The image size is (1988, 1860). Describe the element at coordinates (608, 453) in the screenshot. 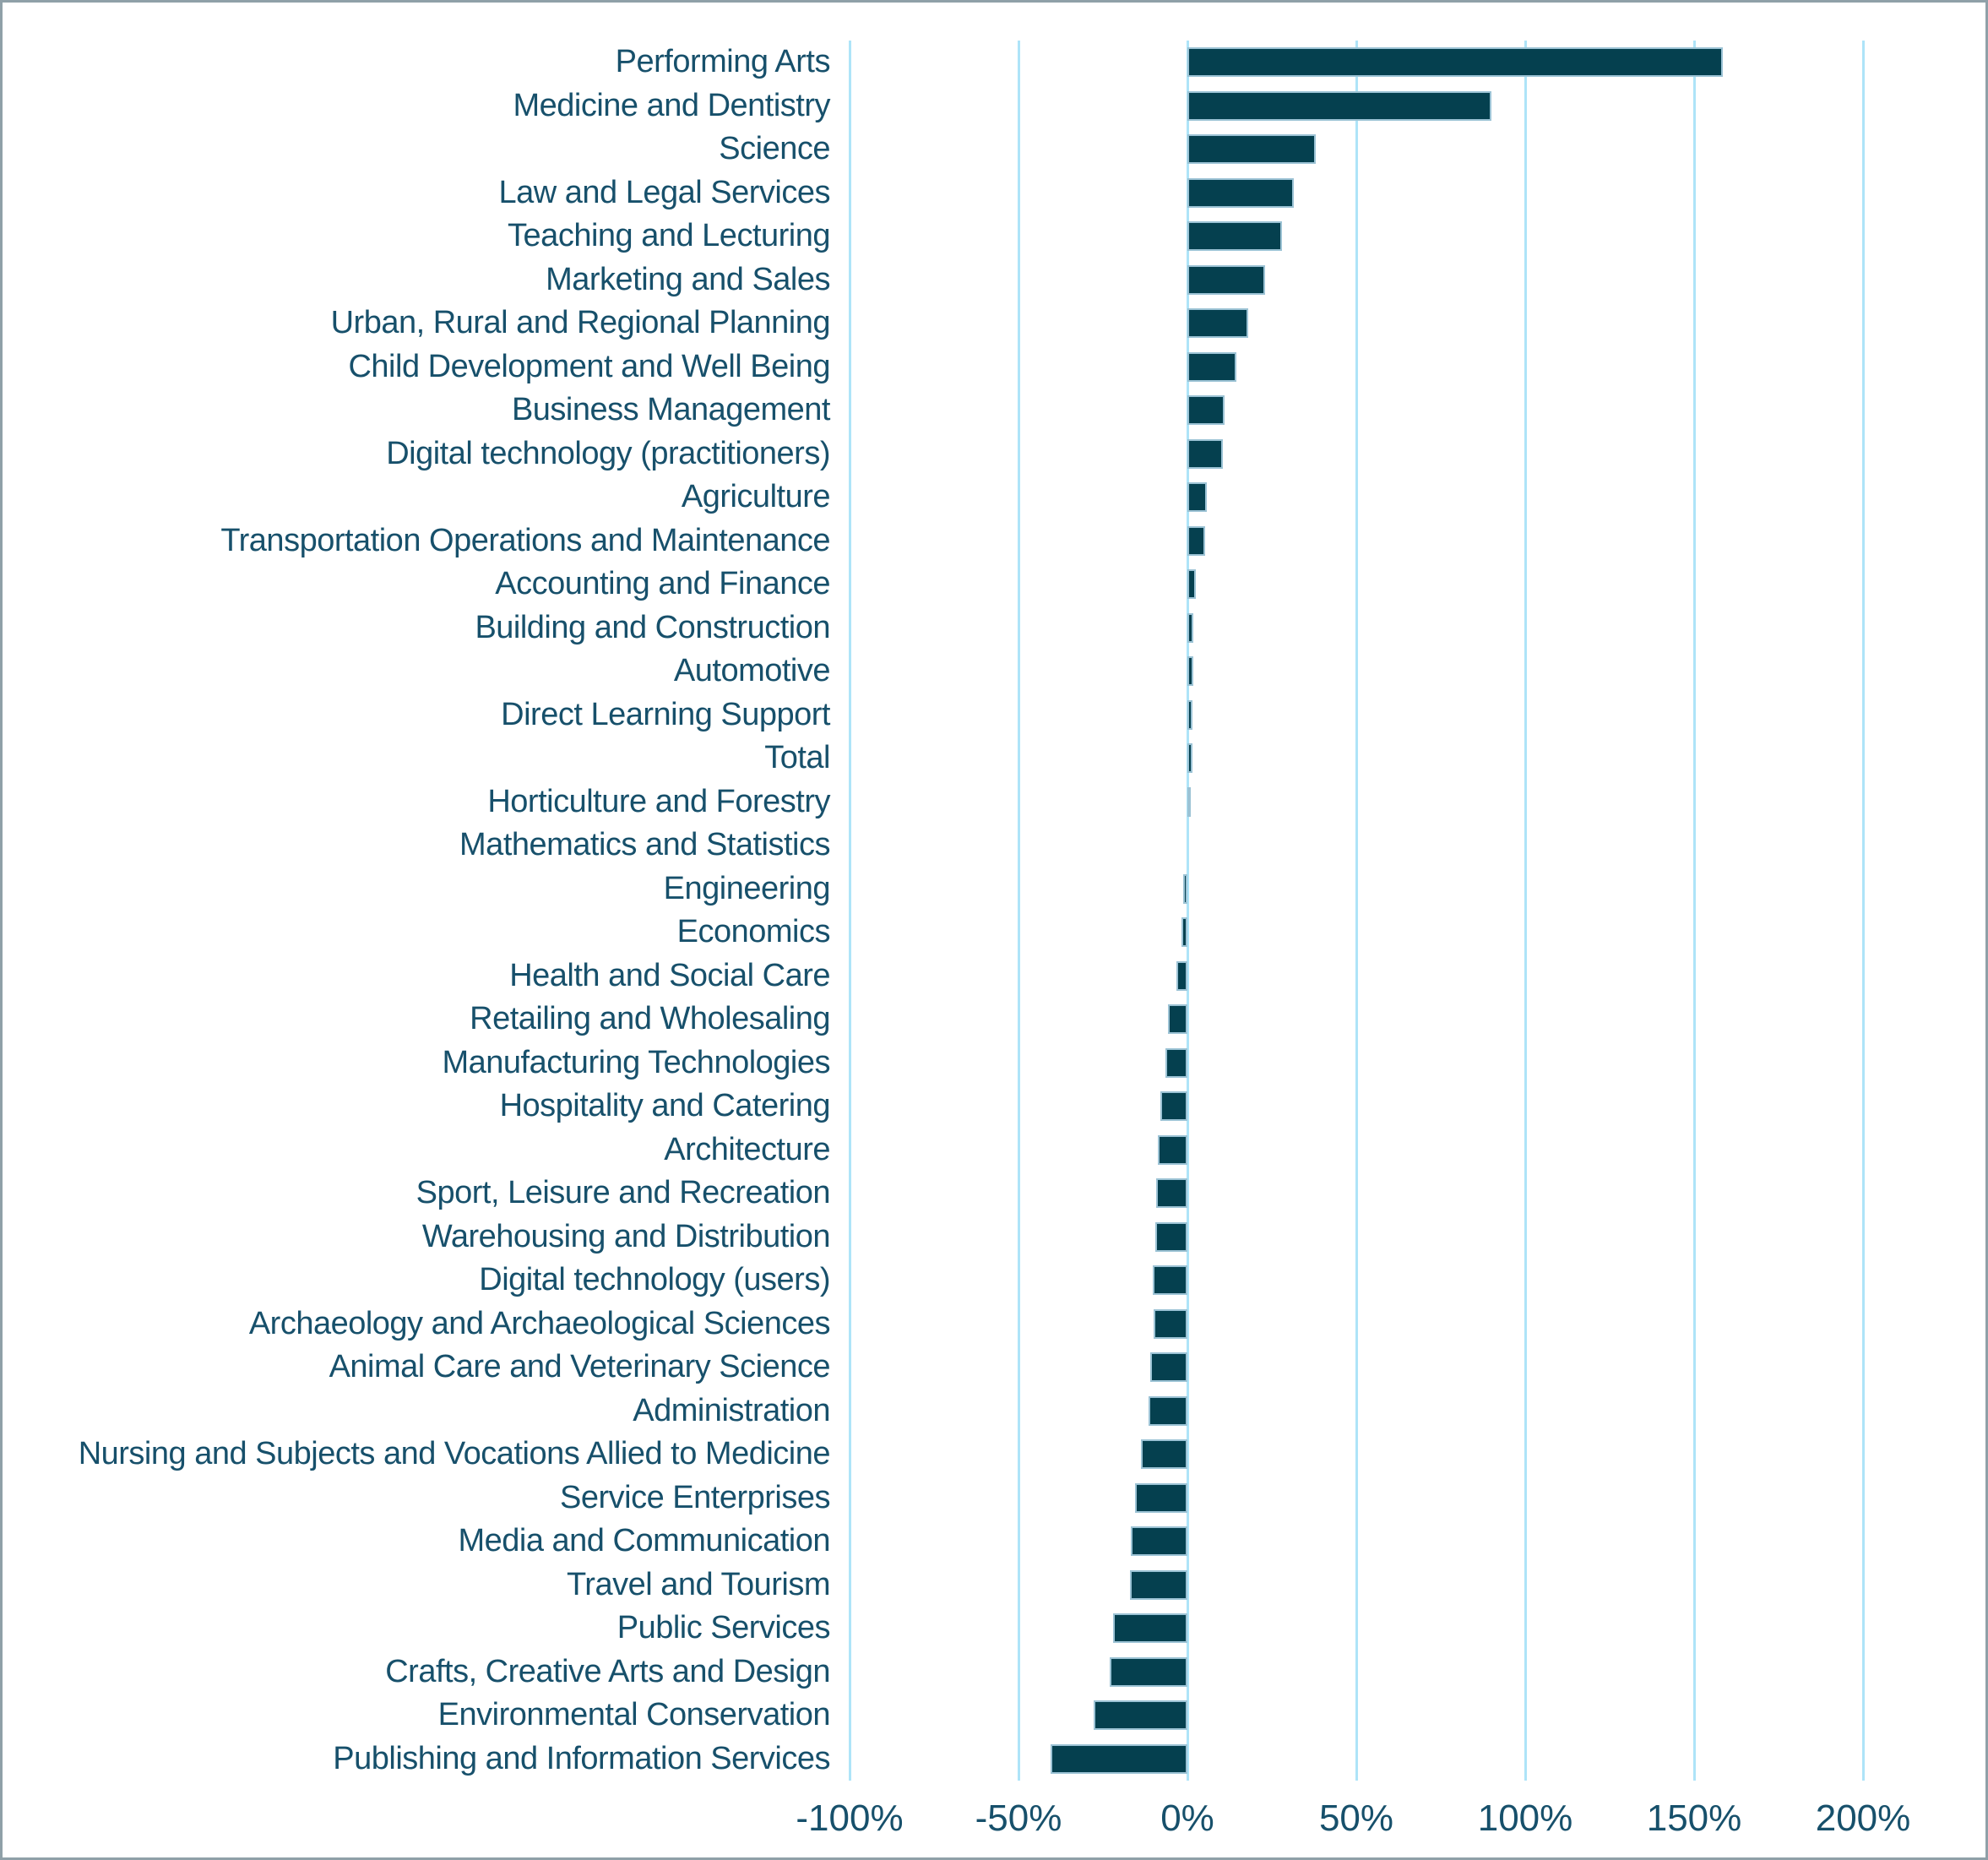

I see `category-label: Digital technology (practitioners)` at that location.